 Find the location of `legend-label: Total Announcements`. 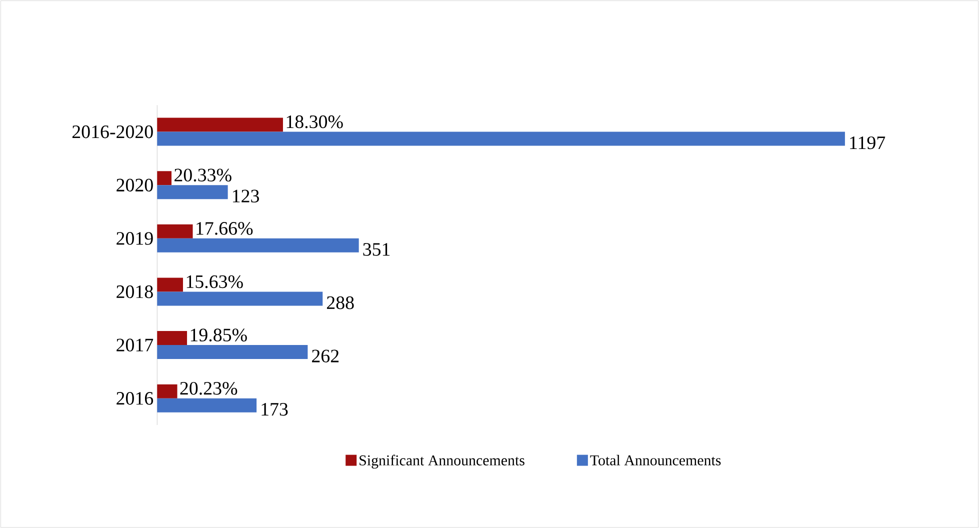

legend-label: Total Announcements is located at coordinates (655, 460).